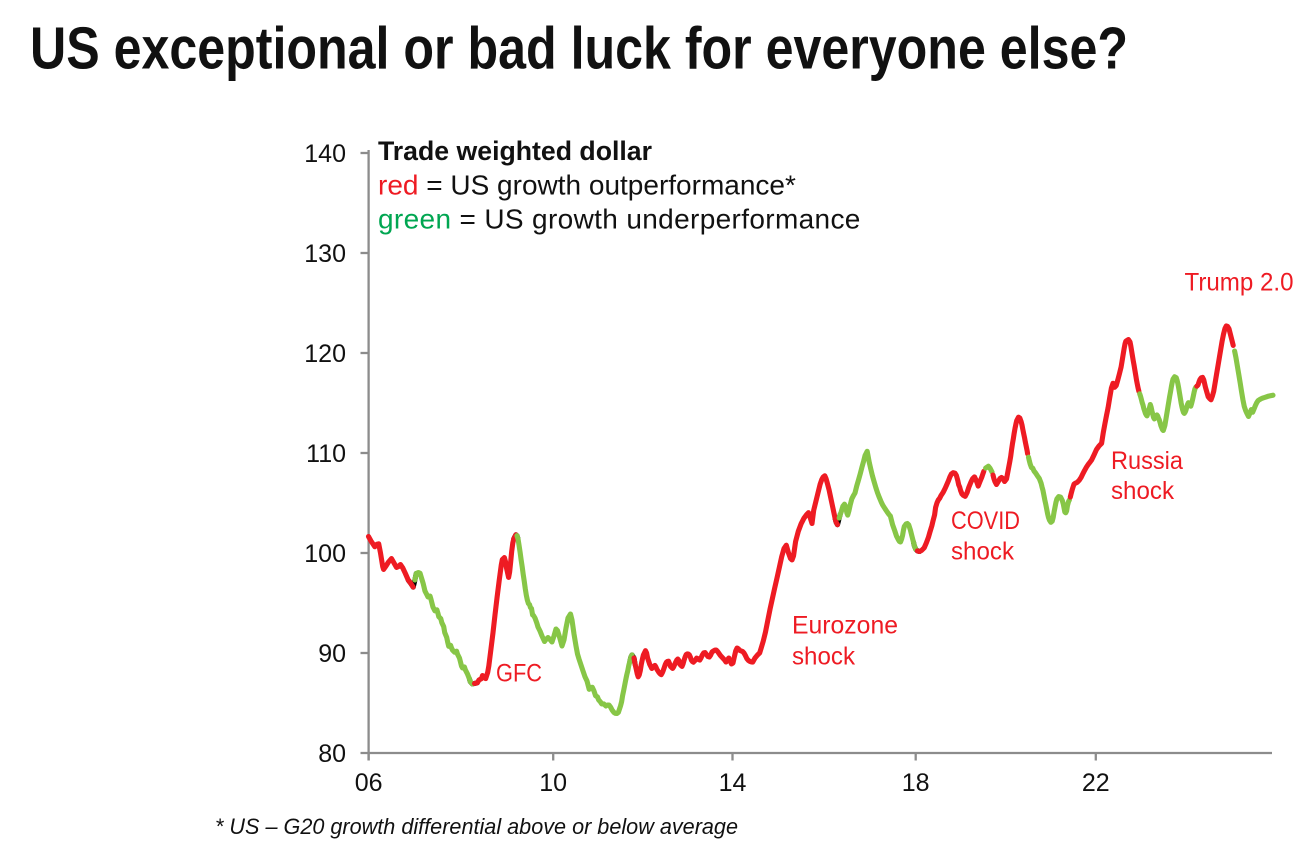 The width and height of the screenshot is (1315, 863). I want to click on svg-text:green = US growth underperform: green = US growth underperformance, so click(619, 219).